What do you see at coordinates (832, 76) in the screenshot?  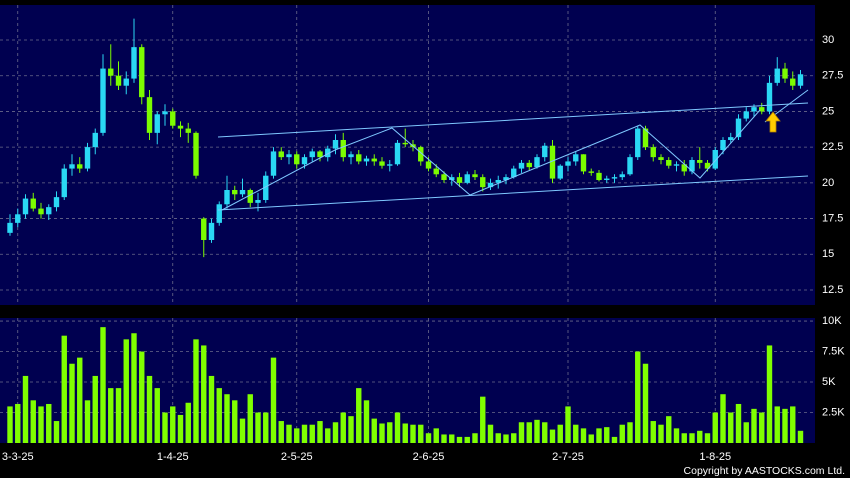 I see `y-tick-label: 27.5` at bounding box center [832, 76].